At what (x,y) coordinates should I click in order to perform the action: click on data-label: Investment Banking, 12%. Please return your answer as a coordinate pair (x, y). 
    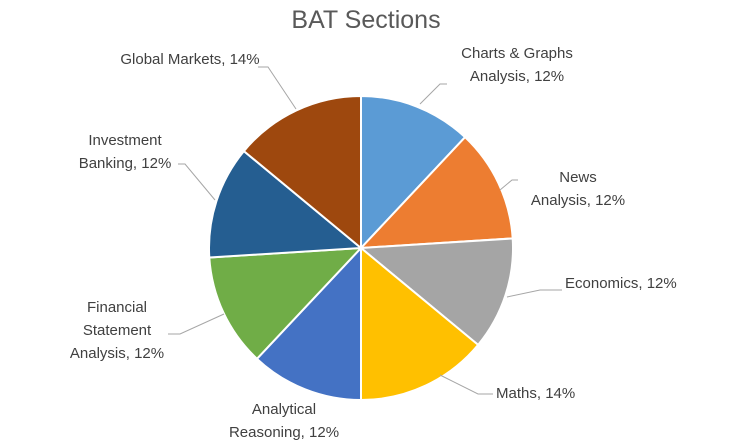
    Looking at the image, I should click on (125, 152).